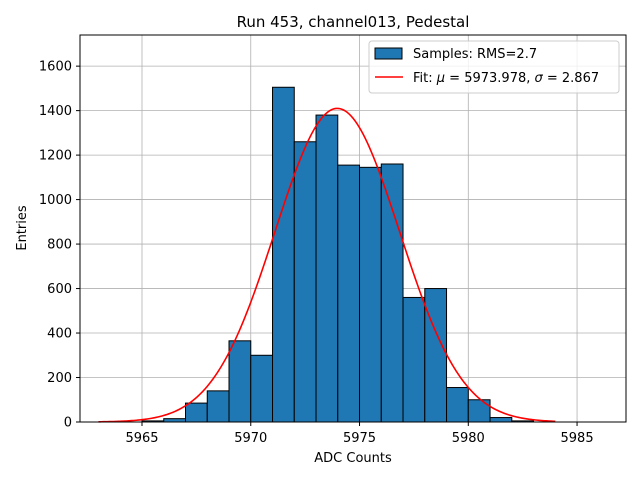 Image resolution: width=640 pixels, height=480 pixels. Describe the element at coordinates (353, 22) in the screenshot. I see `chart-title: Run 453, channel013, Pedestal` at that location.